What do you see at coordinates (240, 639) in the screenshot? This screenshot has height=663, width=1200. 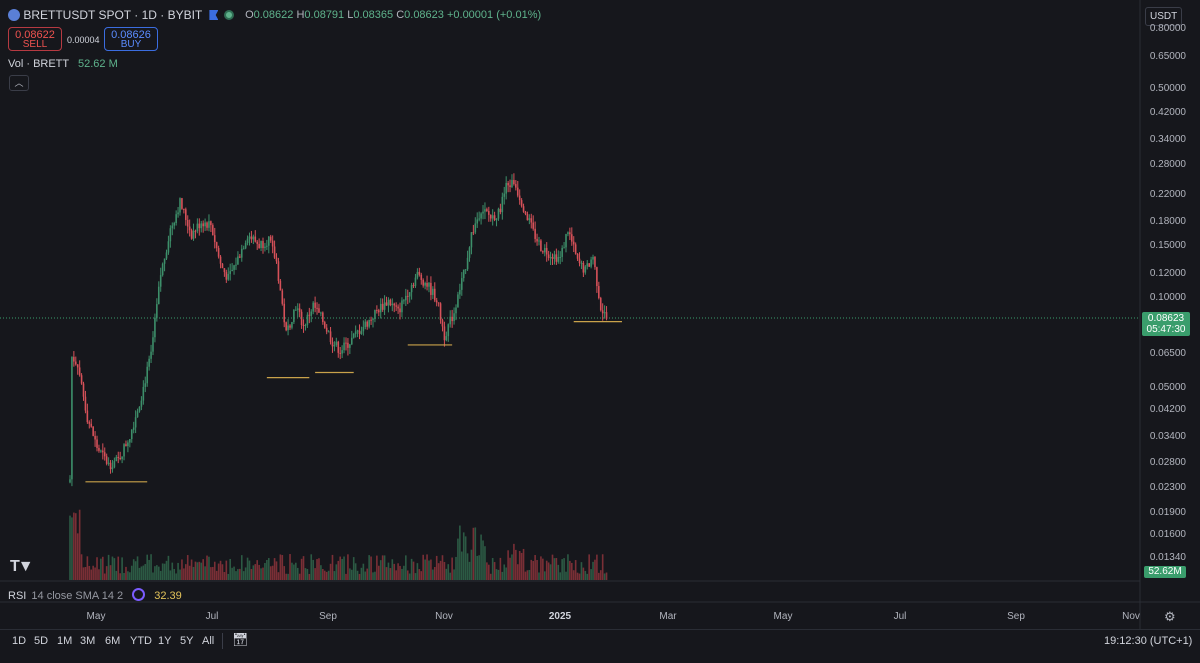 I see `date-range-icon: 📅︎` at bounding box center [240, 639].